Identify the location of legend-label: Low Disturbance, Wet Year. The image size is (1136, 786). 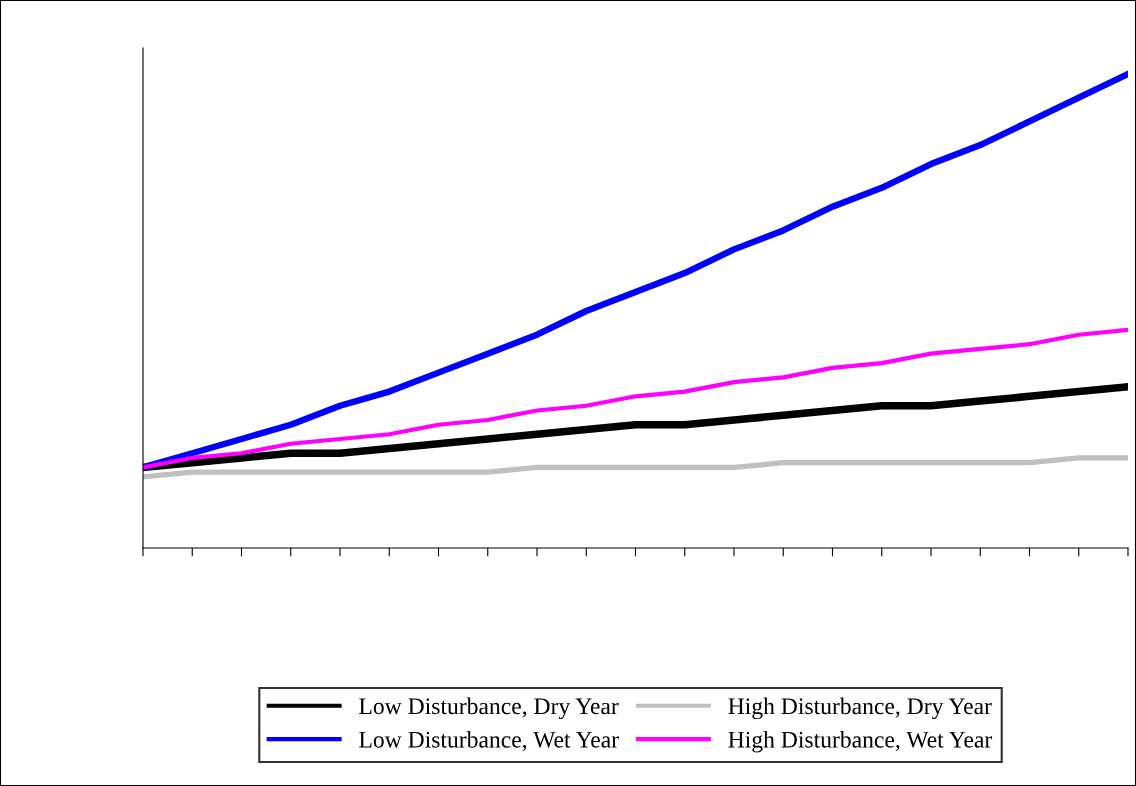
(489, 741).